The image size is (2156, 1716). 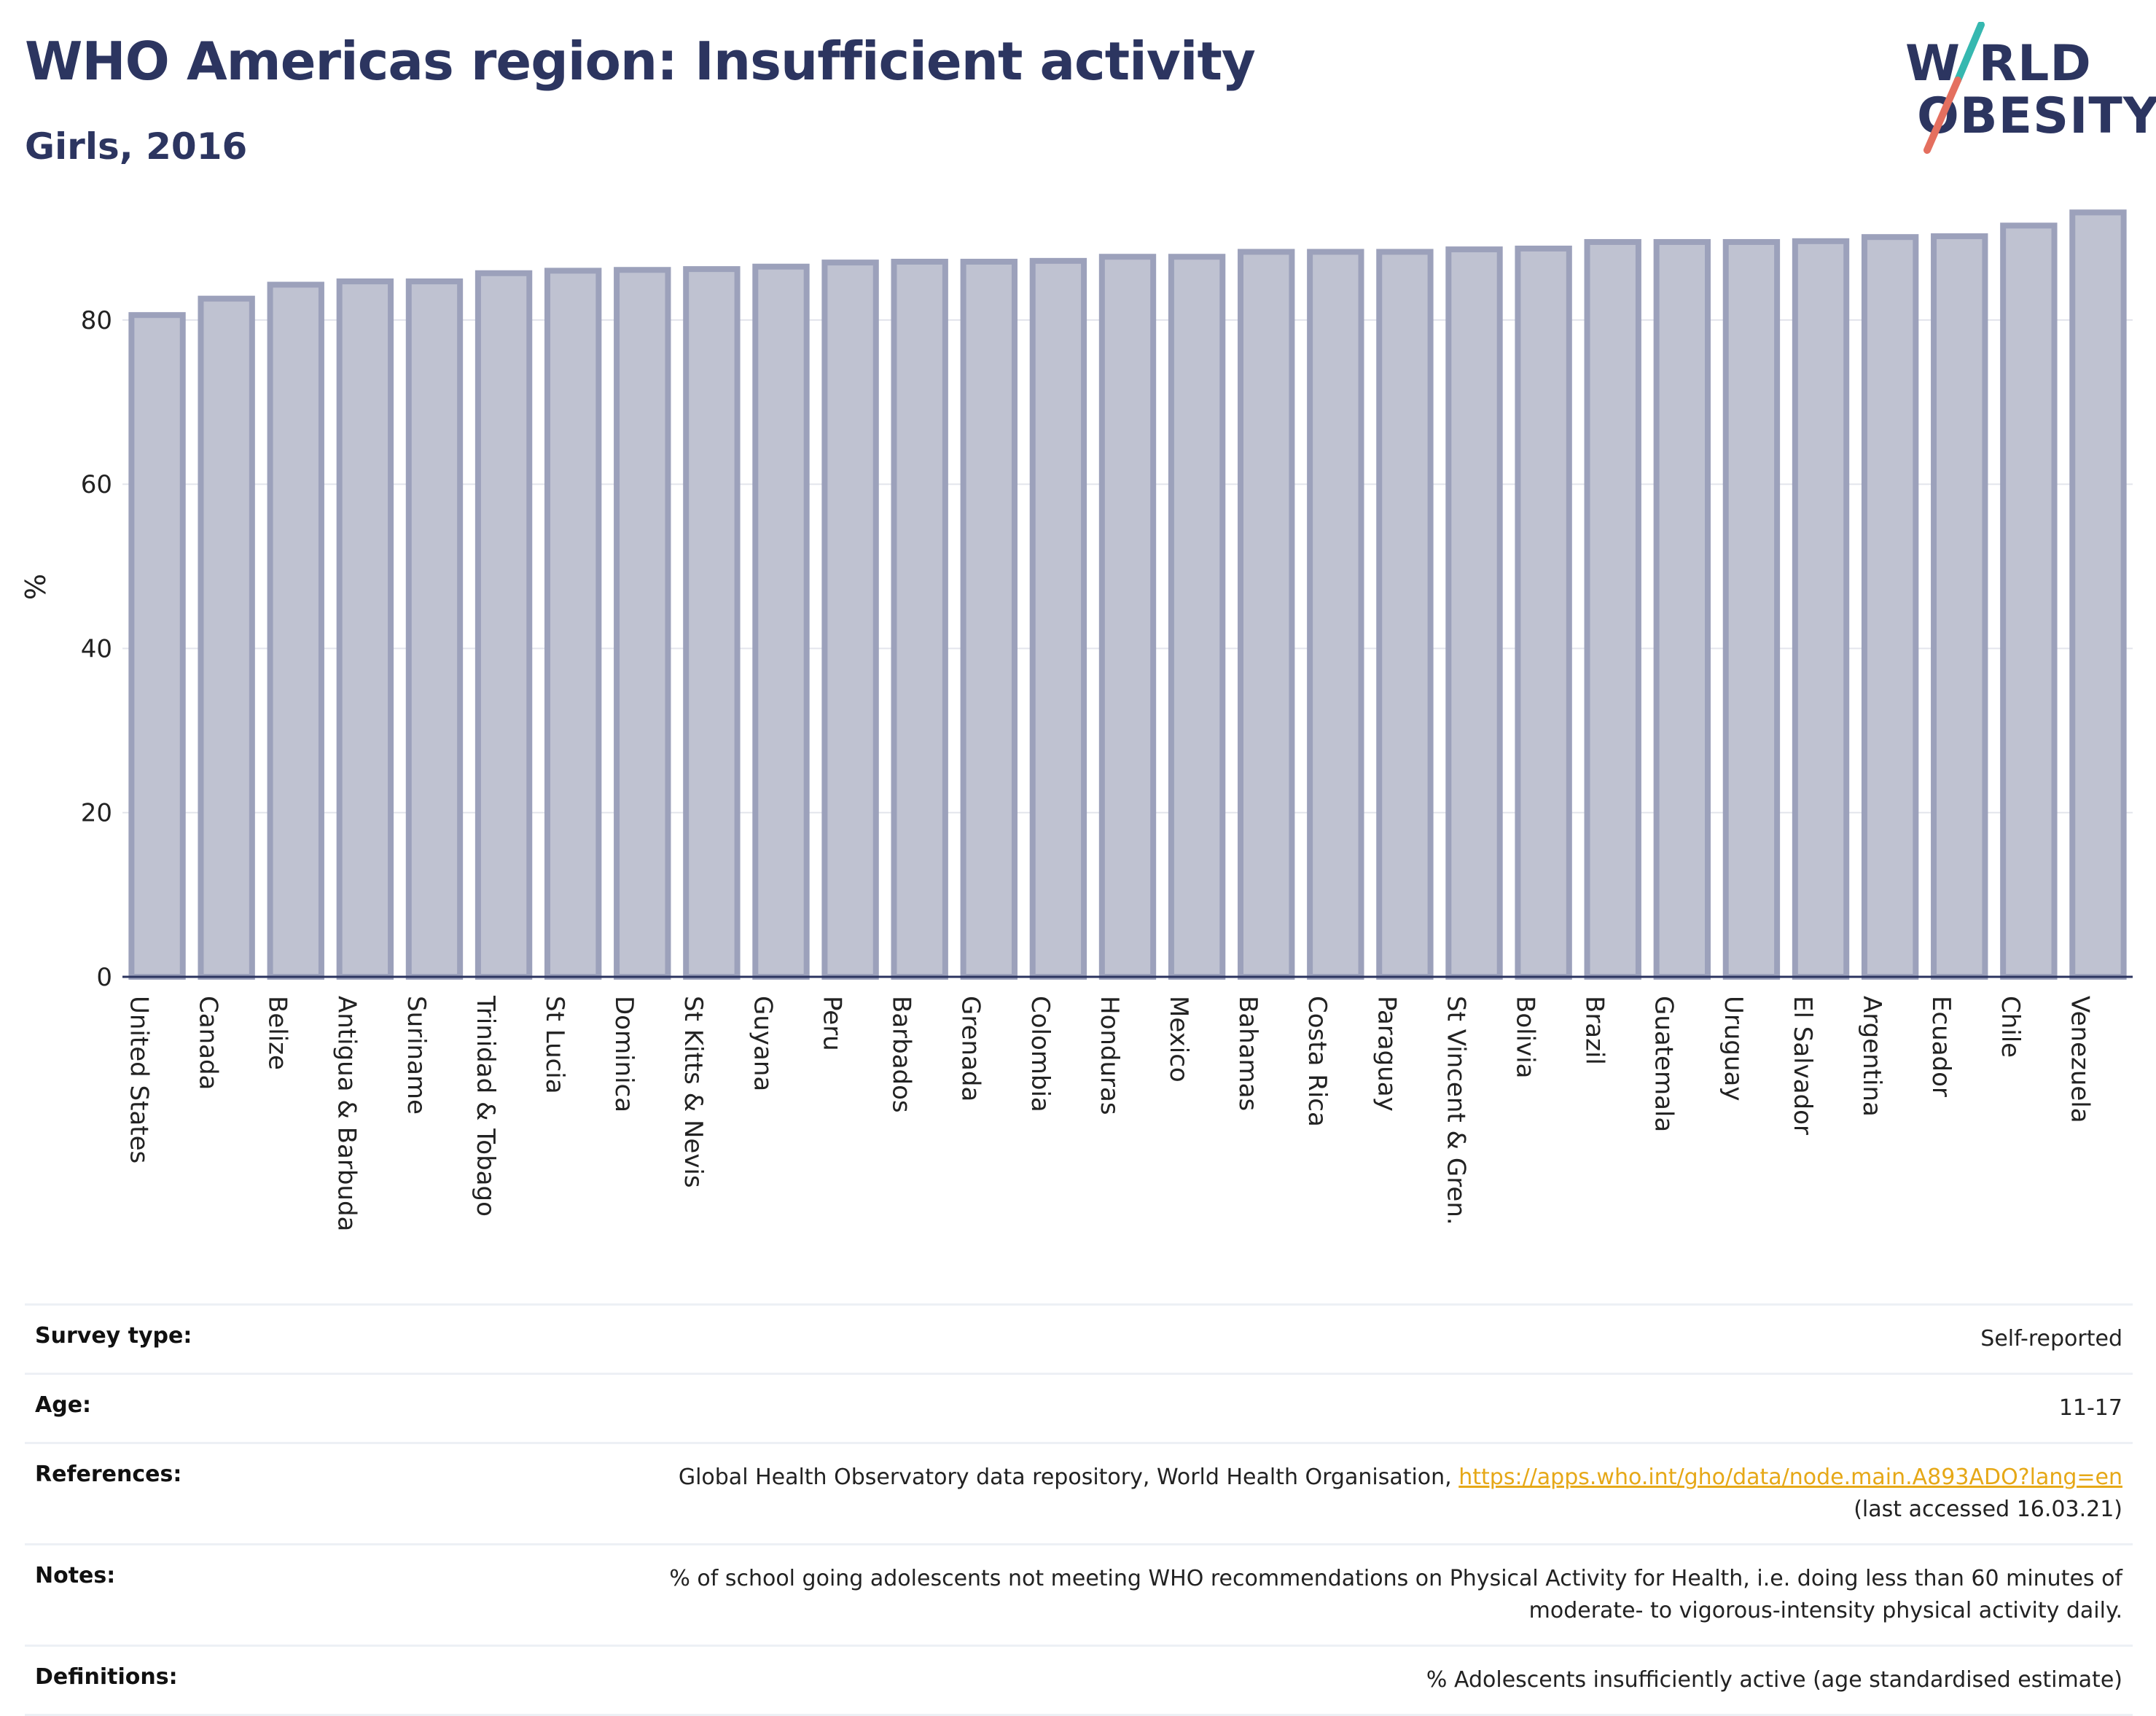 I want to click on bar-ecuador, so click(x=1960, y=606).